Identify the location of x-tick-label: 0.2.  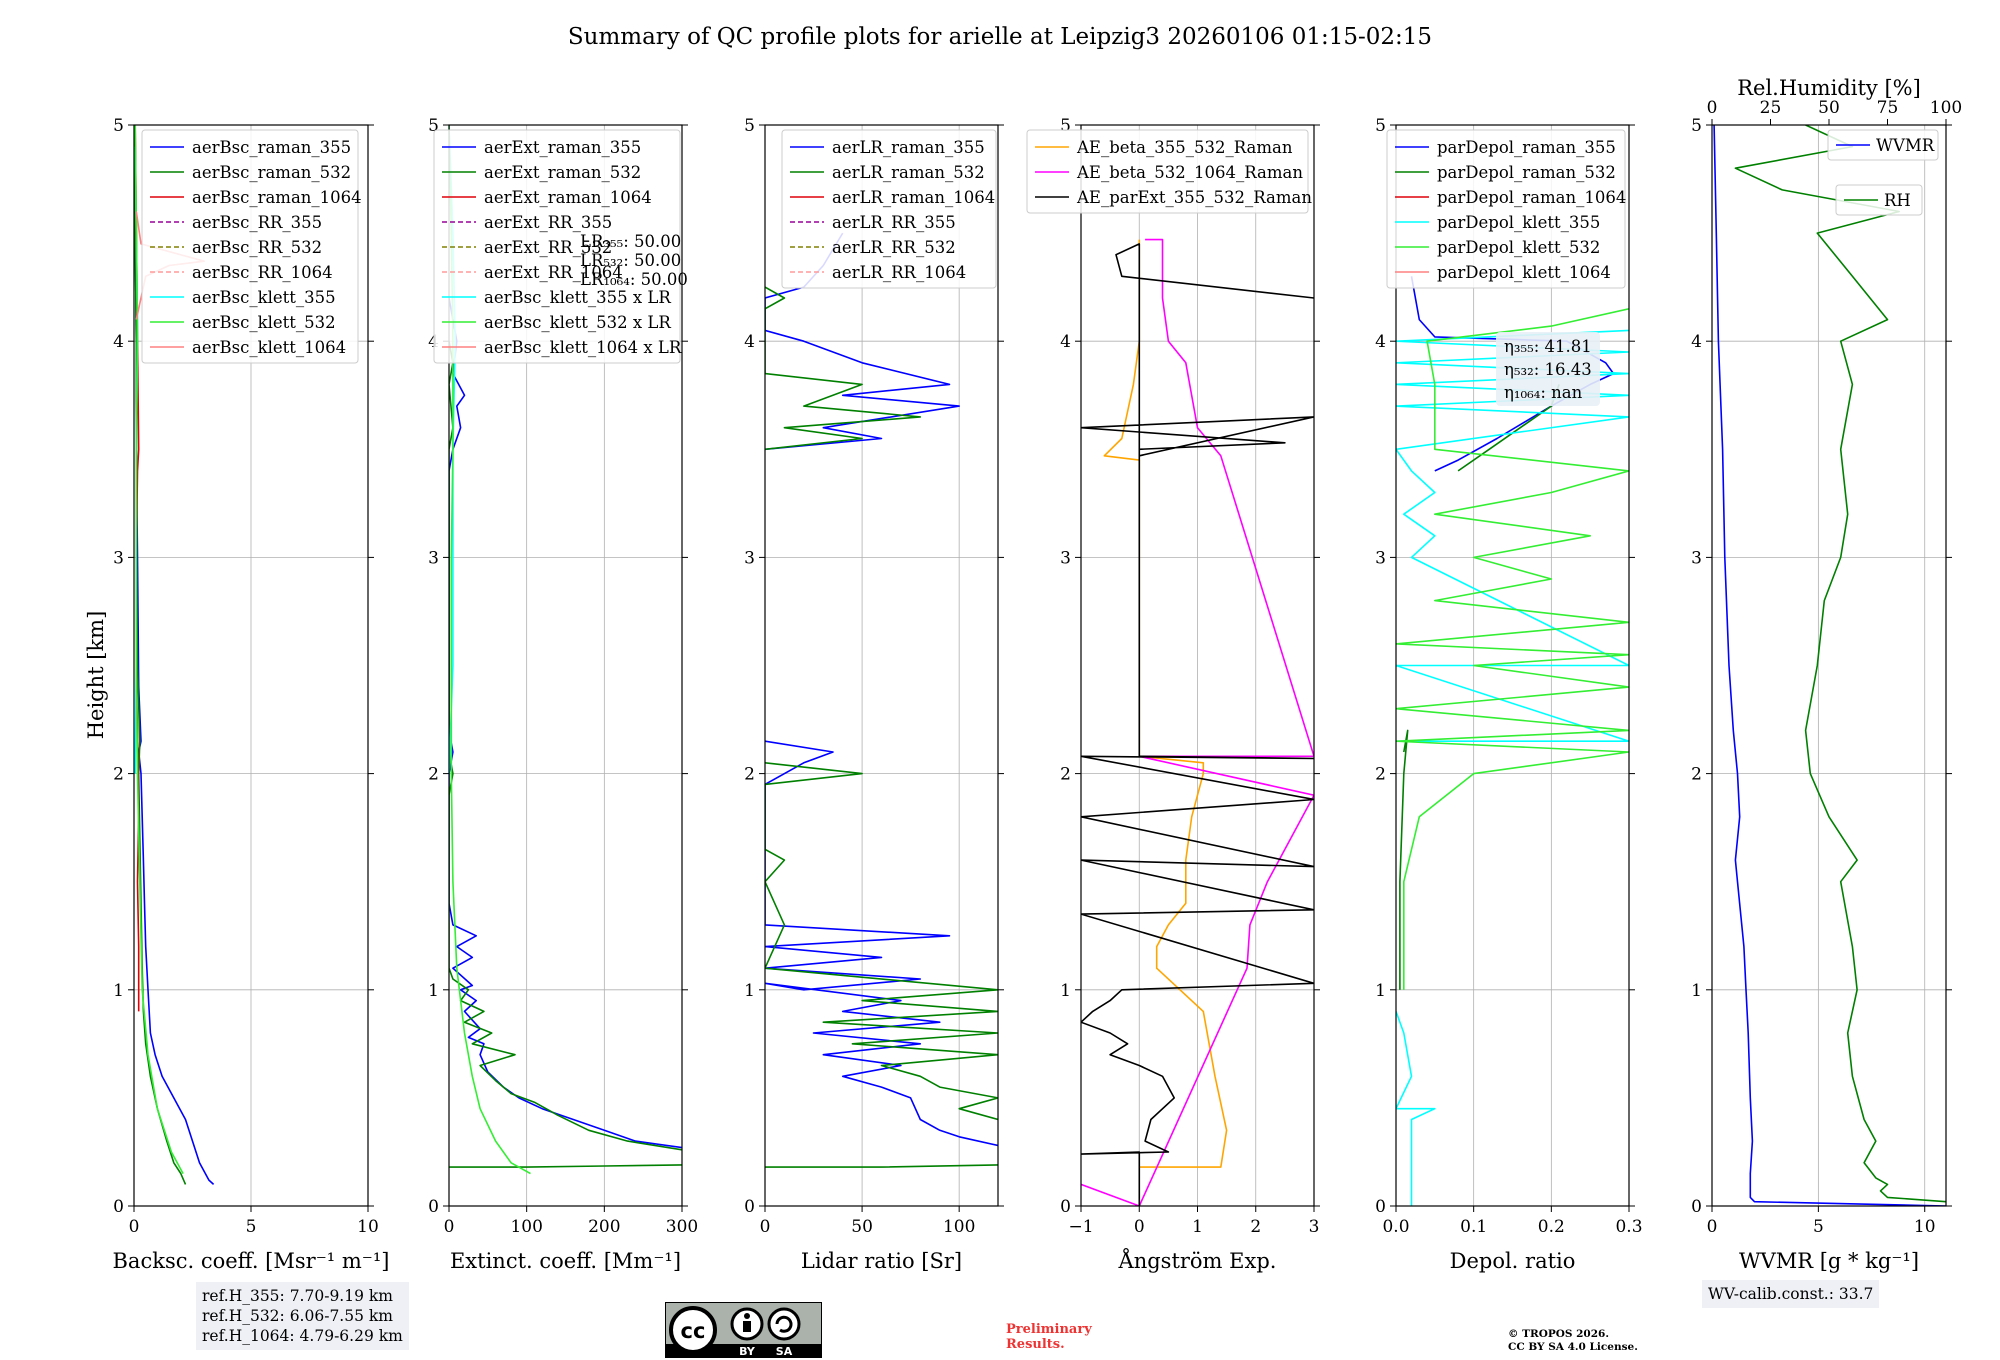
(1551, 1227).